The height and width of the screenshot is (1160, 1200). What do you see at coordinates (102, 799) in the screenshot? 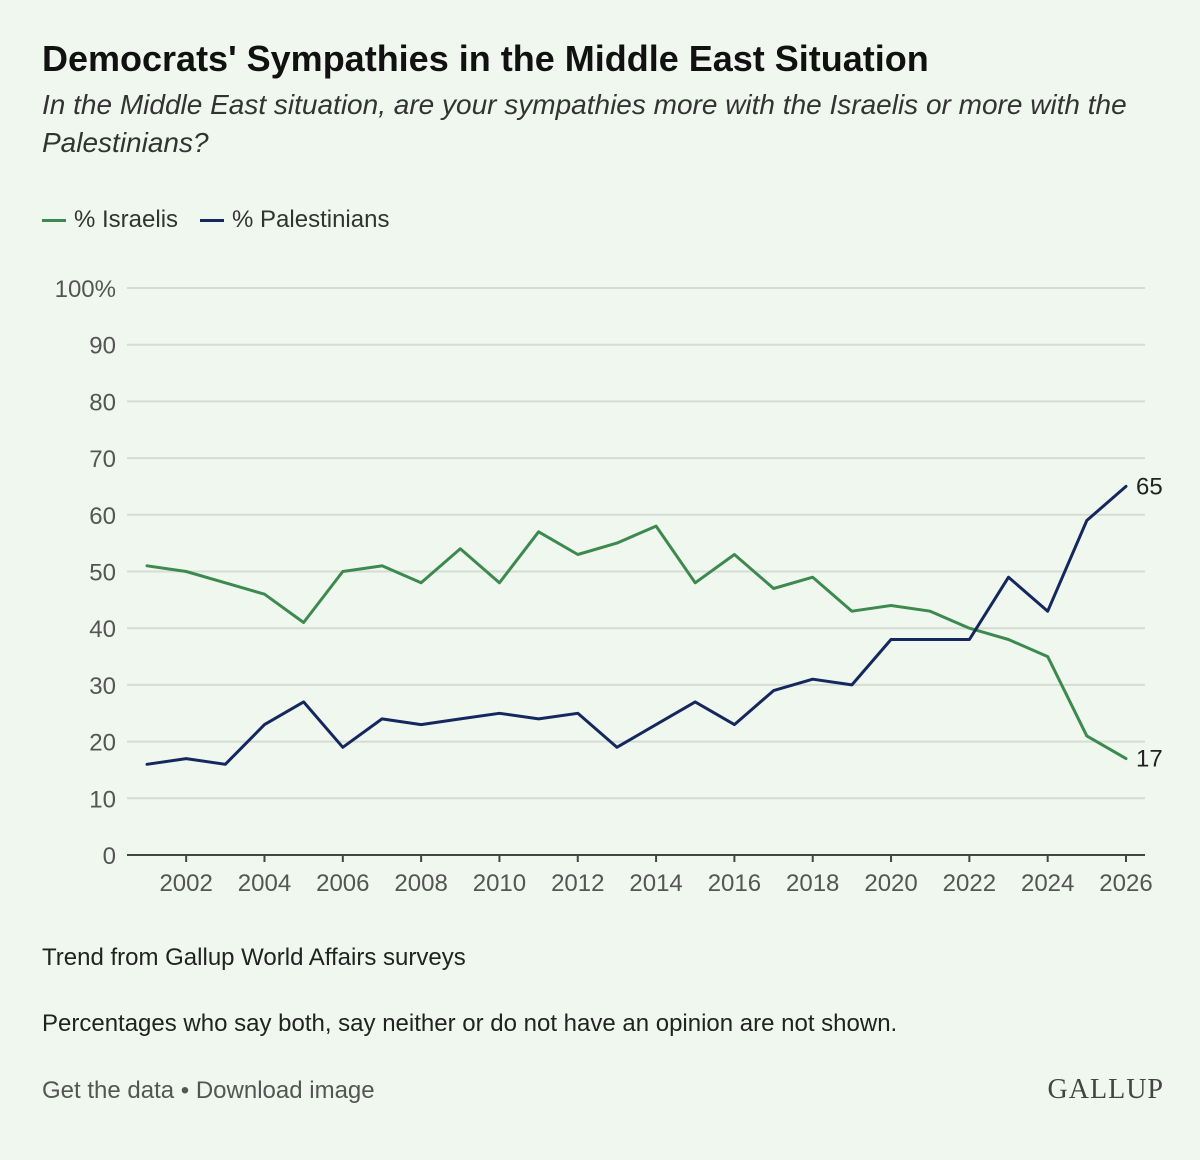
I see `y-tick-label: 10` at bounding box center [102, 799].